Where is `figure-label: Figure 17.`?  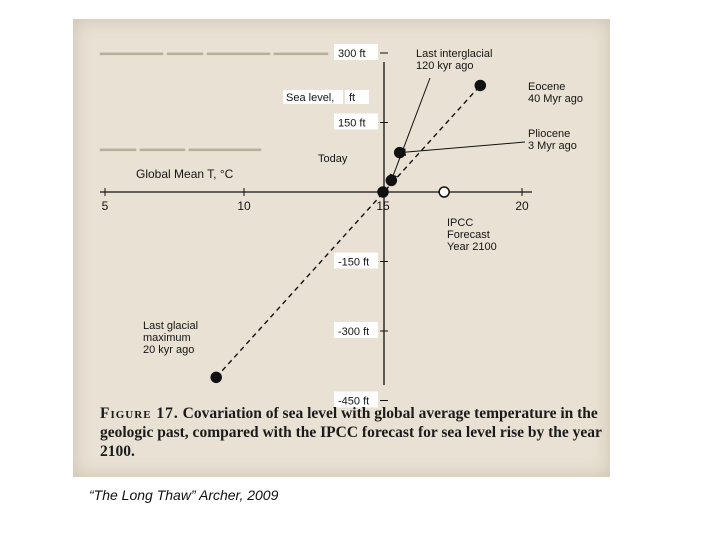 figure-label: Figure 17. is located at coordinates (139, 413).